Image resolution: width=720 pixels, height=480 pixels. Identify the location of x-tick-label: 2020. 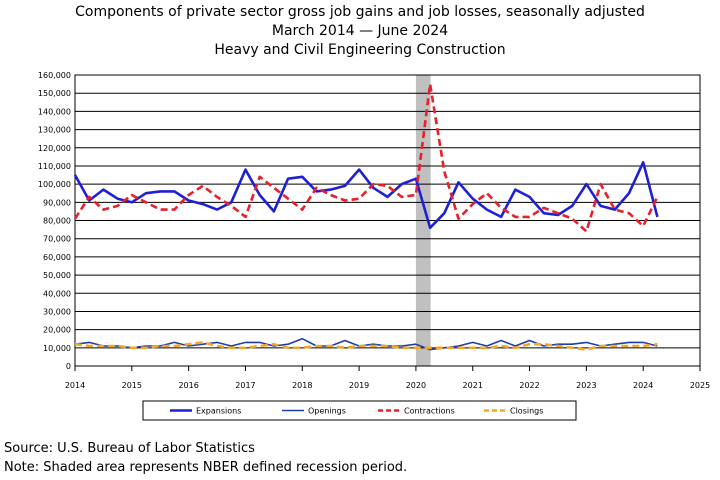
(416, 385).